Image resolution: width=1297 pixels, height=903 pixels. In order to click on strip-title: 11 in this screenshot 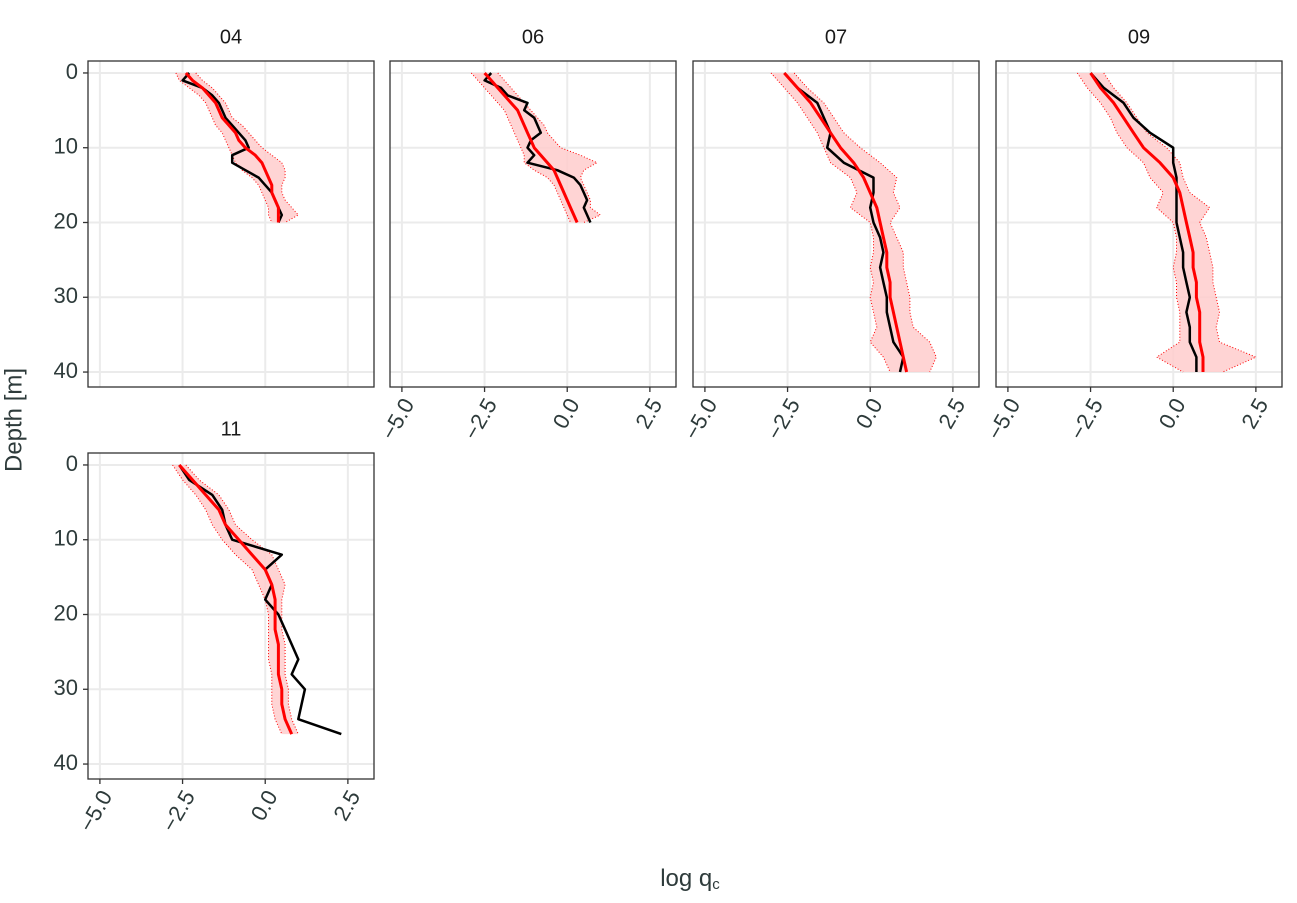, I will do `click(231, 429)`.